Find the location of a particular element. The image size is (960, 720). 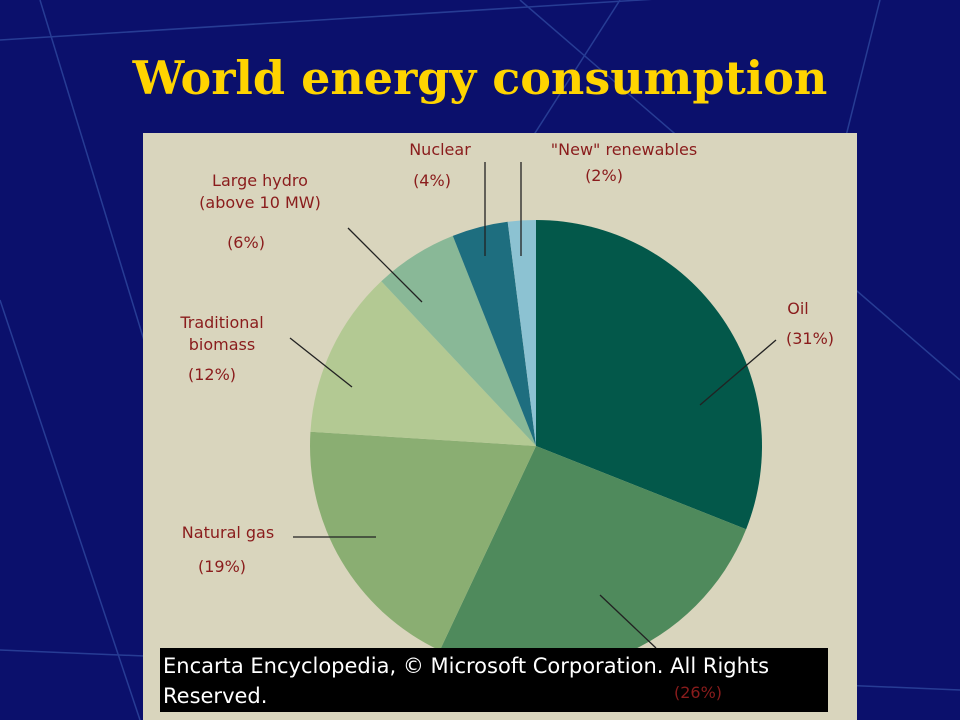

value-label: (12%) is located at coordinates (212, 374).